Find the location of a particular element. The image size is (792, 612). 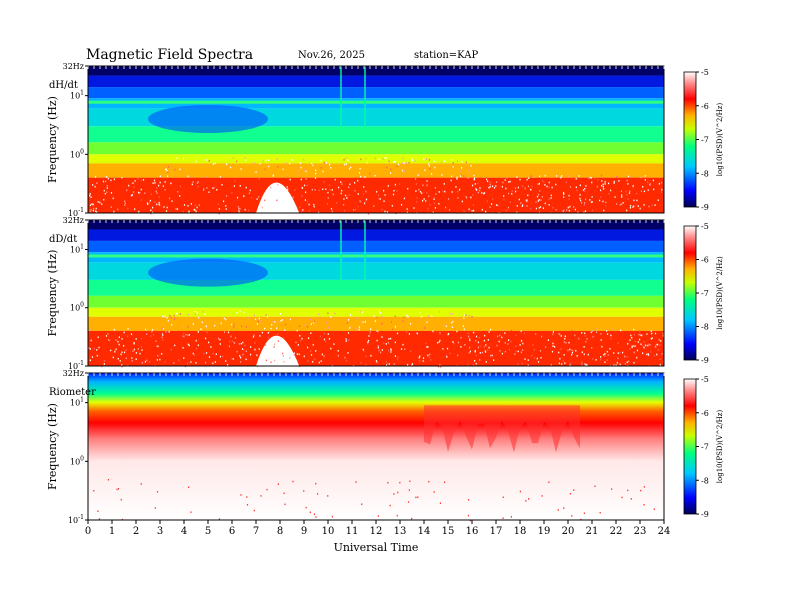

x-tick-label: 23 is located at coordinates (640, 531).